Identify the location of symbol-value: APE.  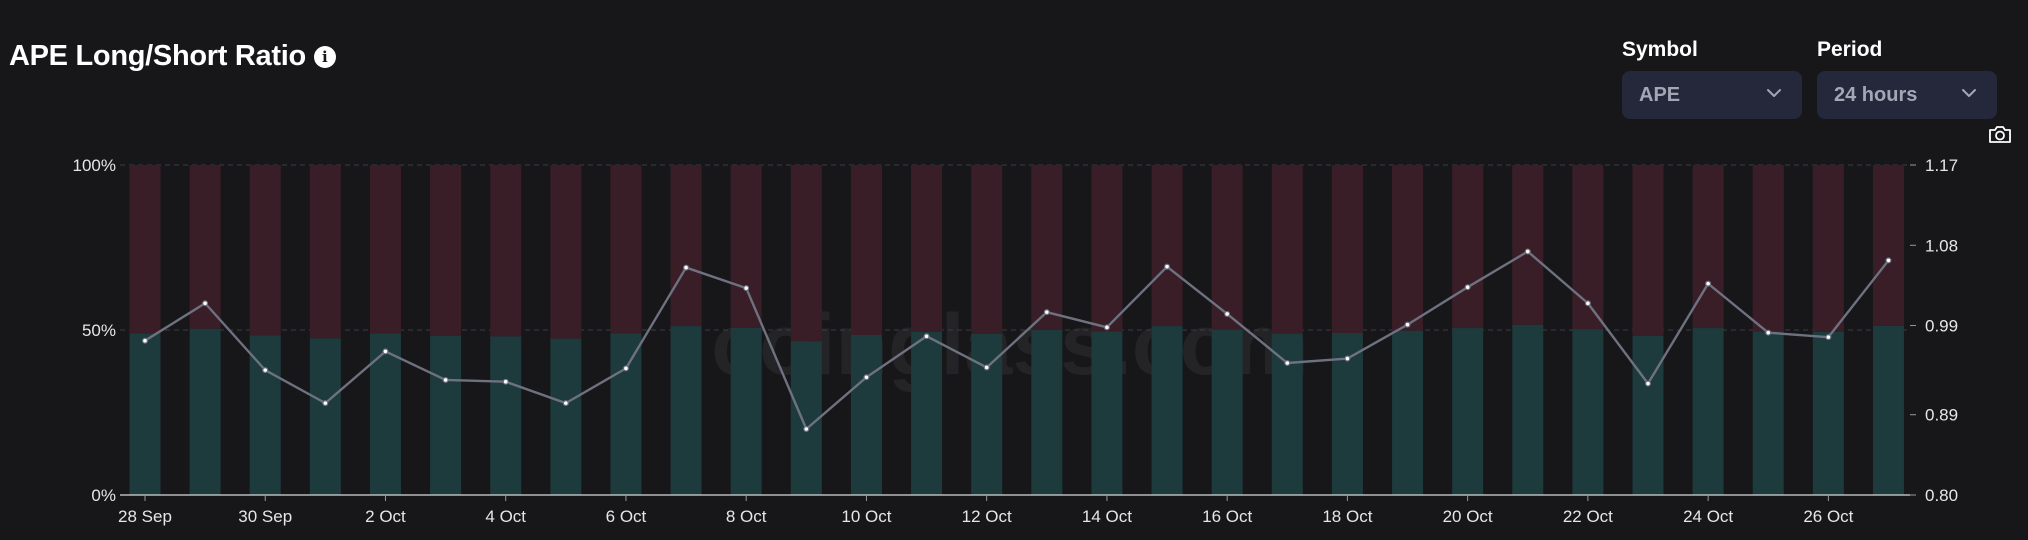
(1660, 94).